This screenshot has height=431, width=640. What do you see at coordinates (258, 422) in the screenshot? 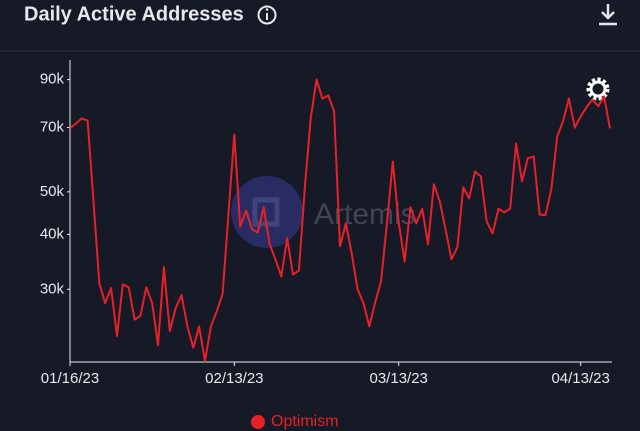
I see `legend-marker` at bounding box center [258, 422].